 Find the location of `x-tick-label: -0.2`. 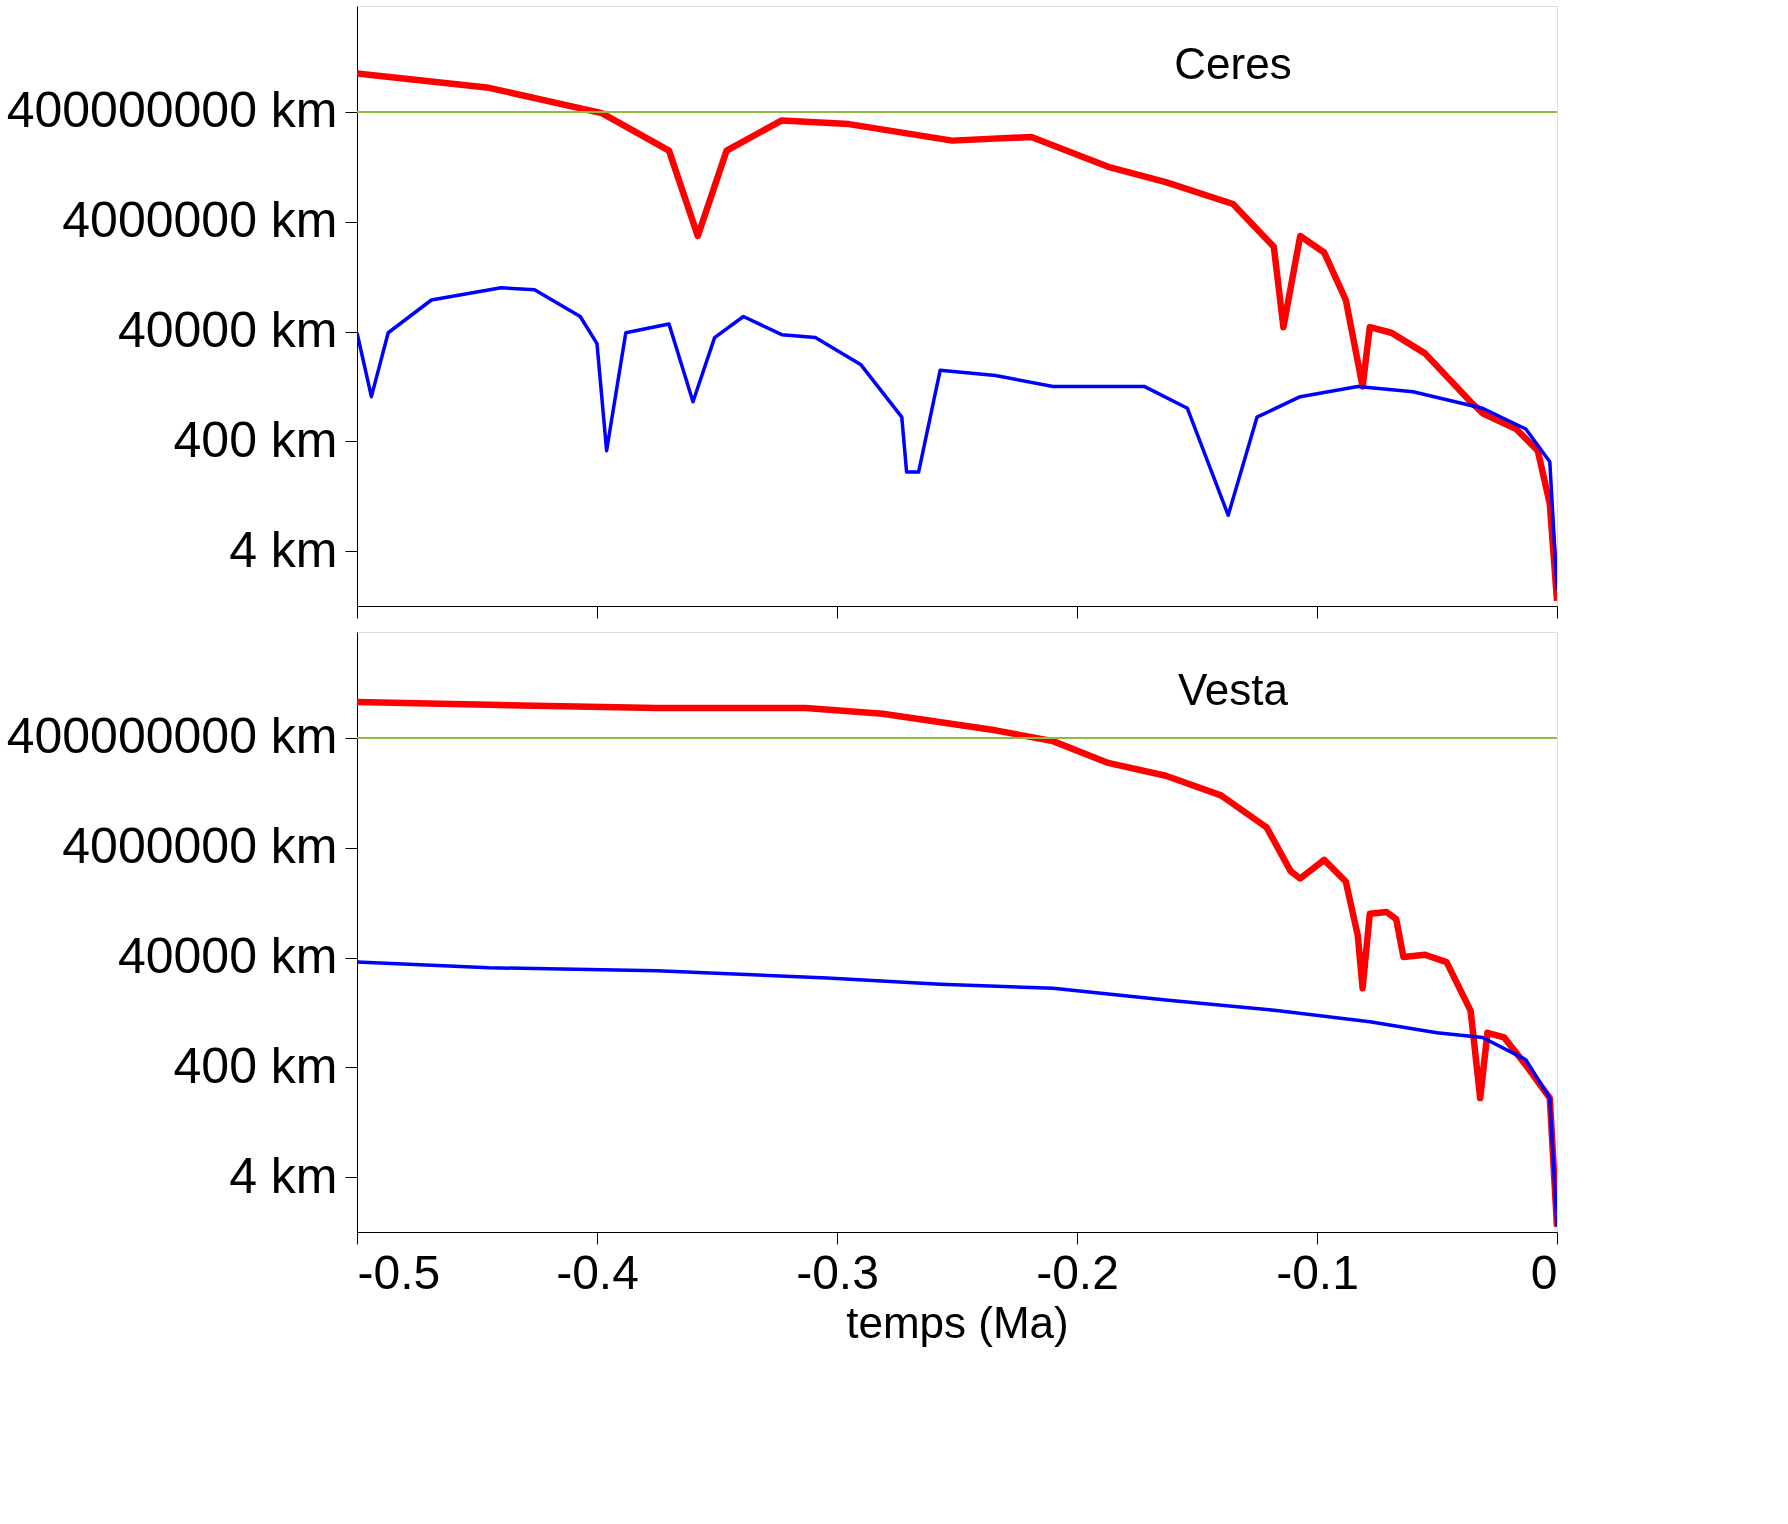

x-tick-label: -0.2 is located at coordinates (1077, 1272).